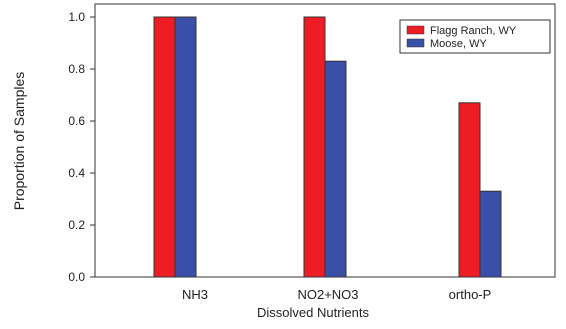  Describe the element at coordinates (76, 17) in the screenshot. I see `y-tick-label: 1.0` at that location.